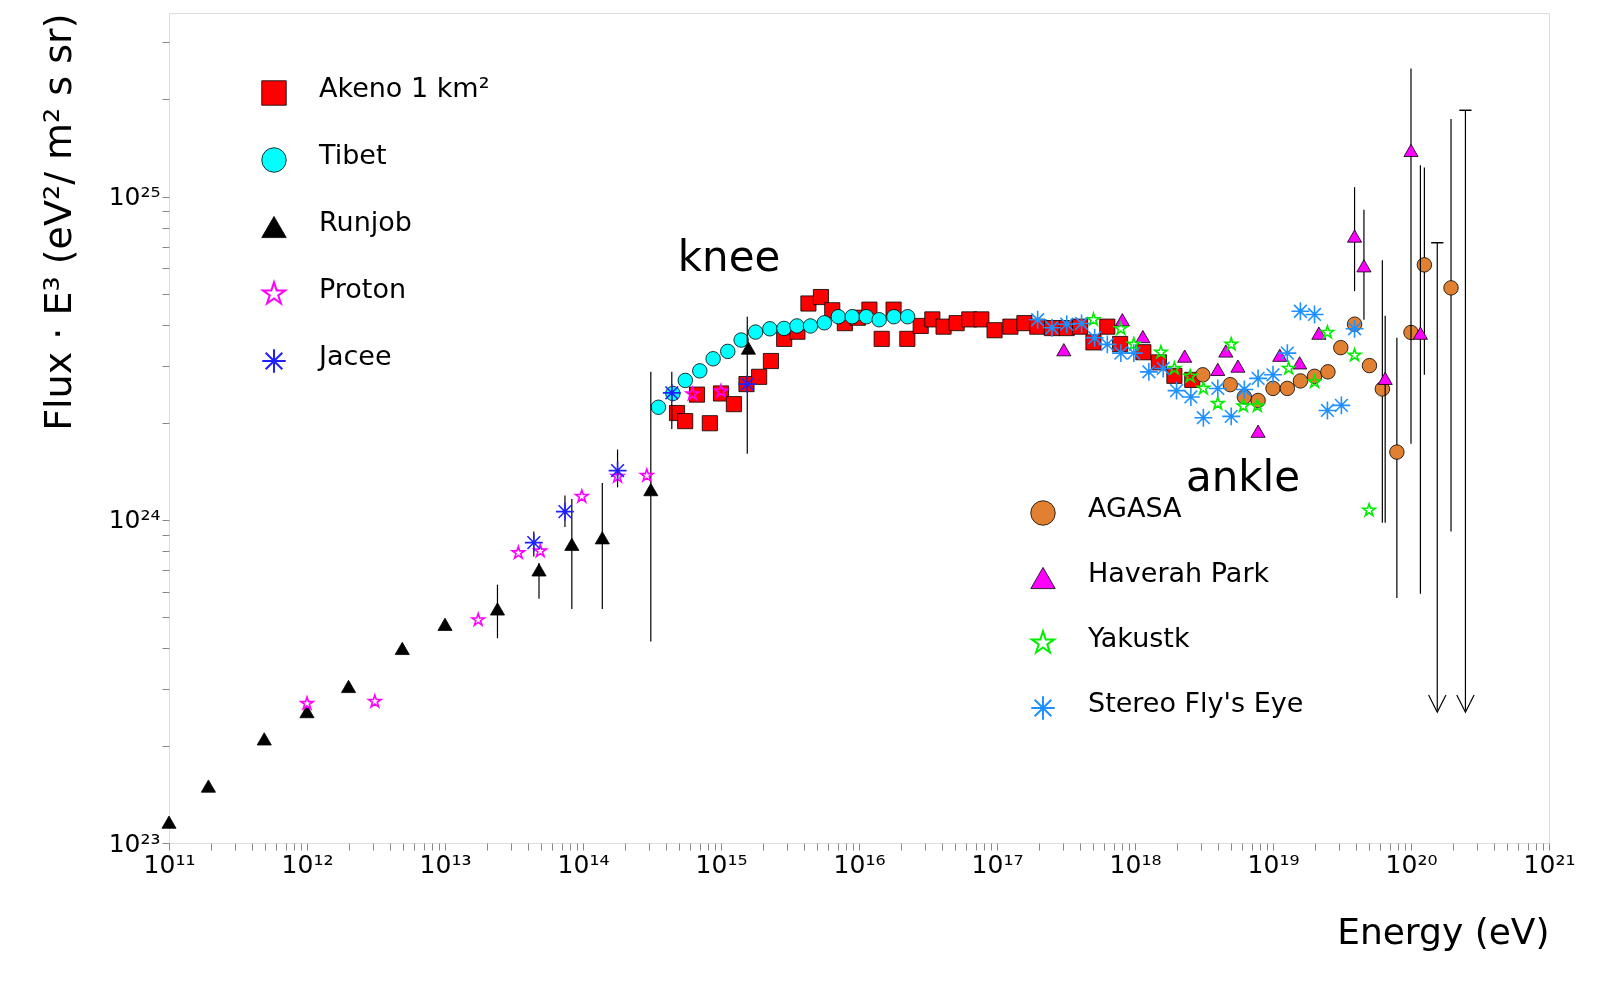 This screenshot has height=991, width=1614. I want to click on x-tick-label: 10¹⁴, so click(583, 864).